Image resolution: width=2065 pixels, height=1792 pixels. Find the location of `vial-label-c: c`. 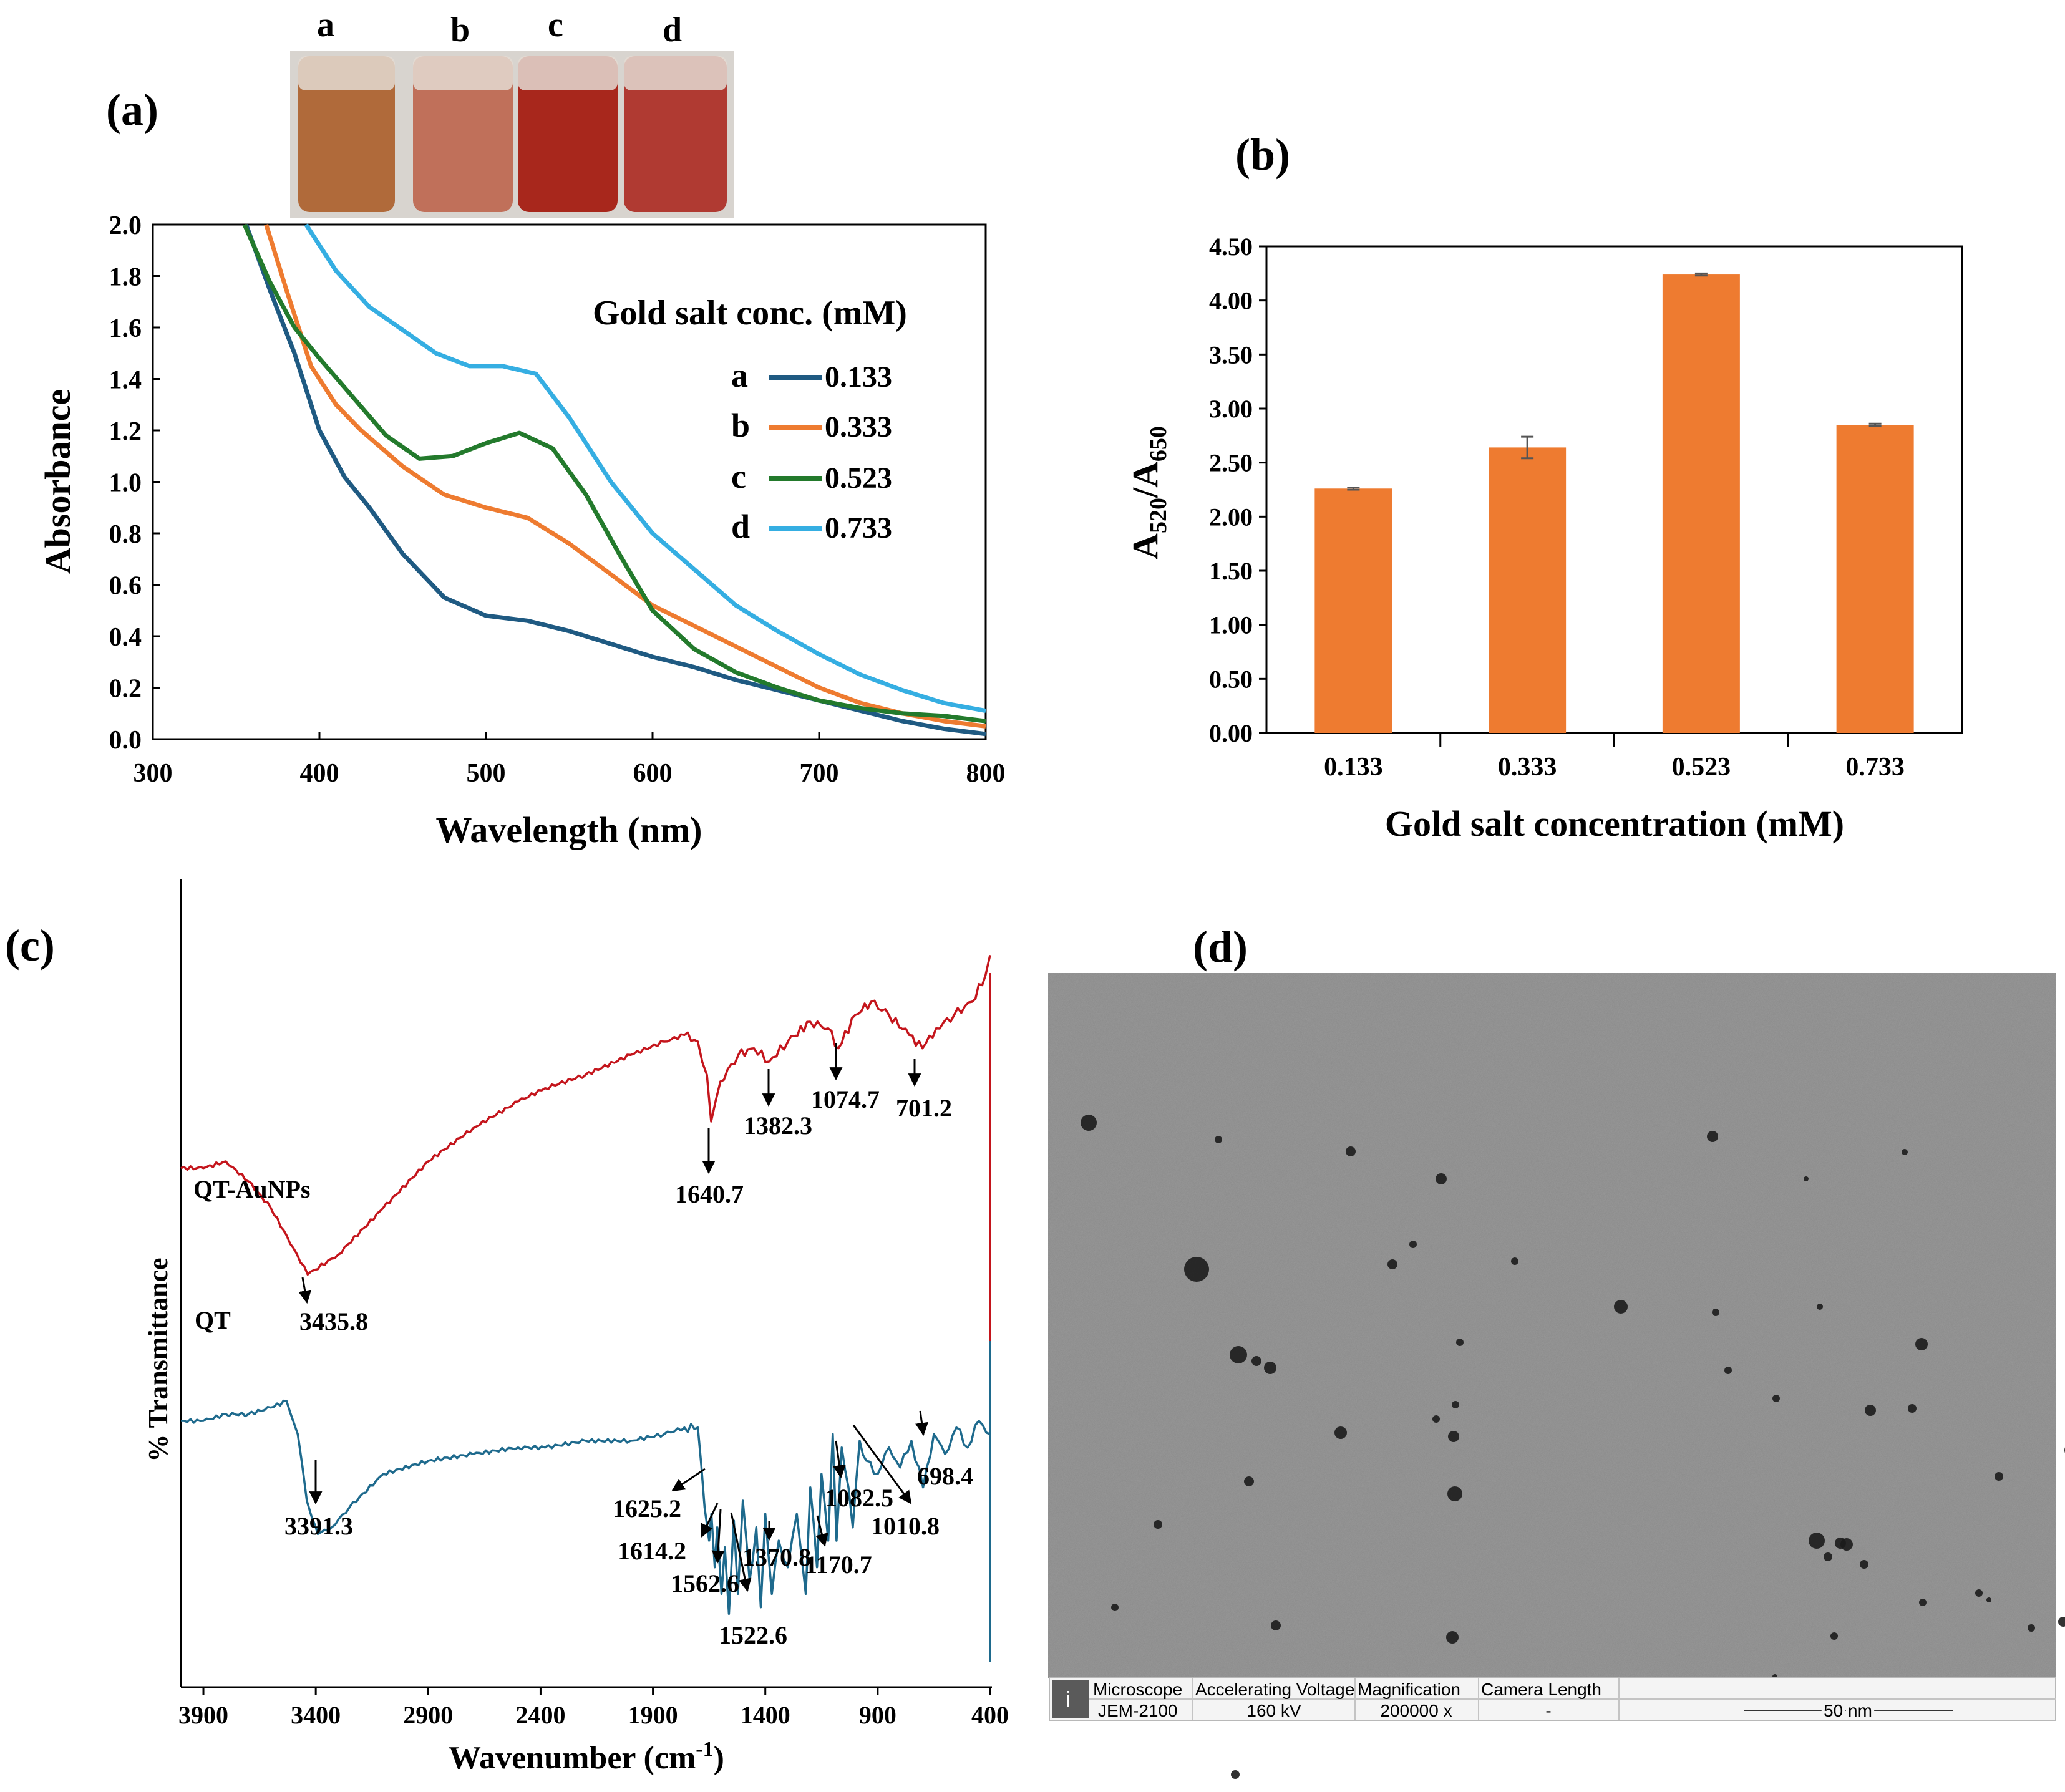

vial-label-c: c is located at coordinates (555, 25).